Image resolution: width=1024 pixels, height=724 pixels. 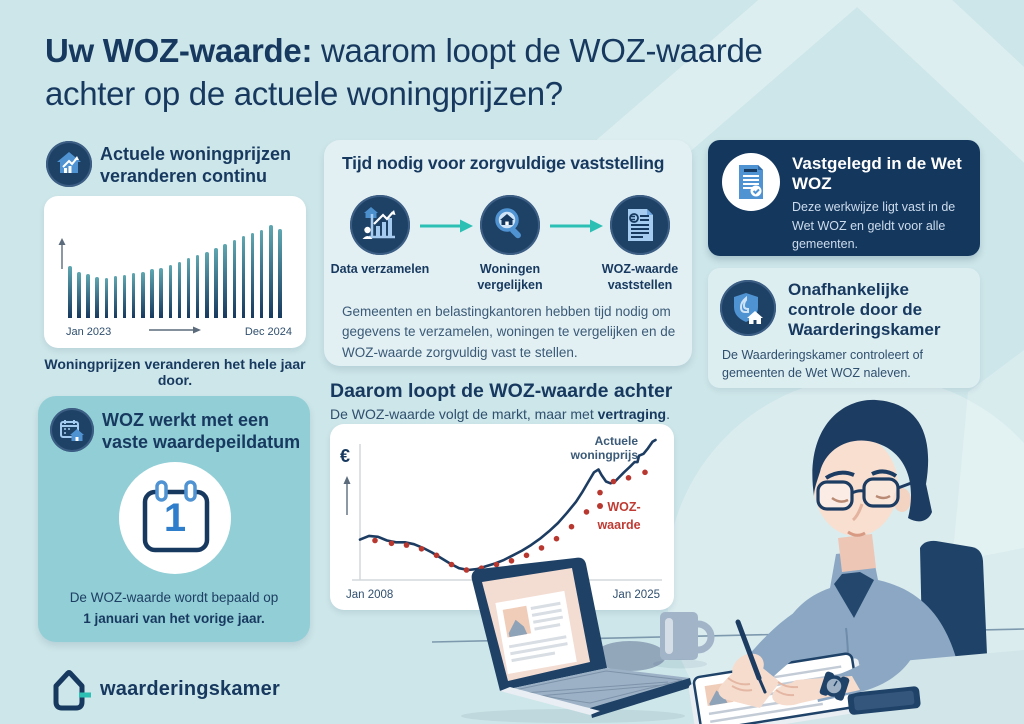 What do you see at coordinates (503, 163) in the screenshot?
I see `process-heading: Tijd nodig voor zorgvuldige vaststelling` at bounding box center [503, 163].